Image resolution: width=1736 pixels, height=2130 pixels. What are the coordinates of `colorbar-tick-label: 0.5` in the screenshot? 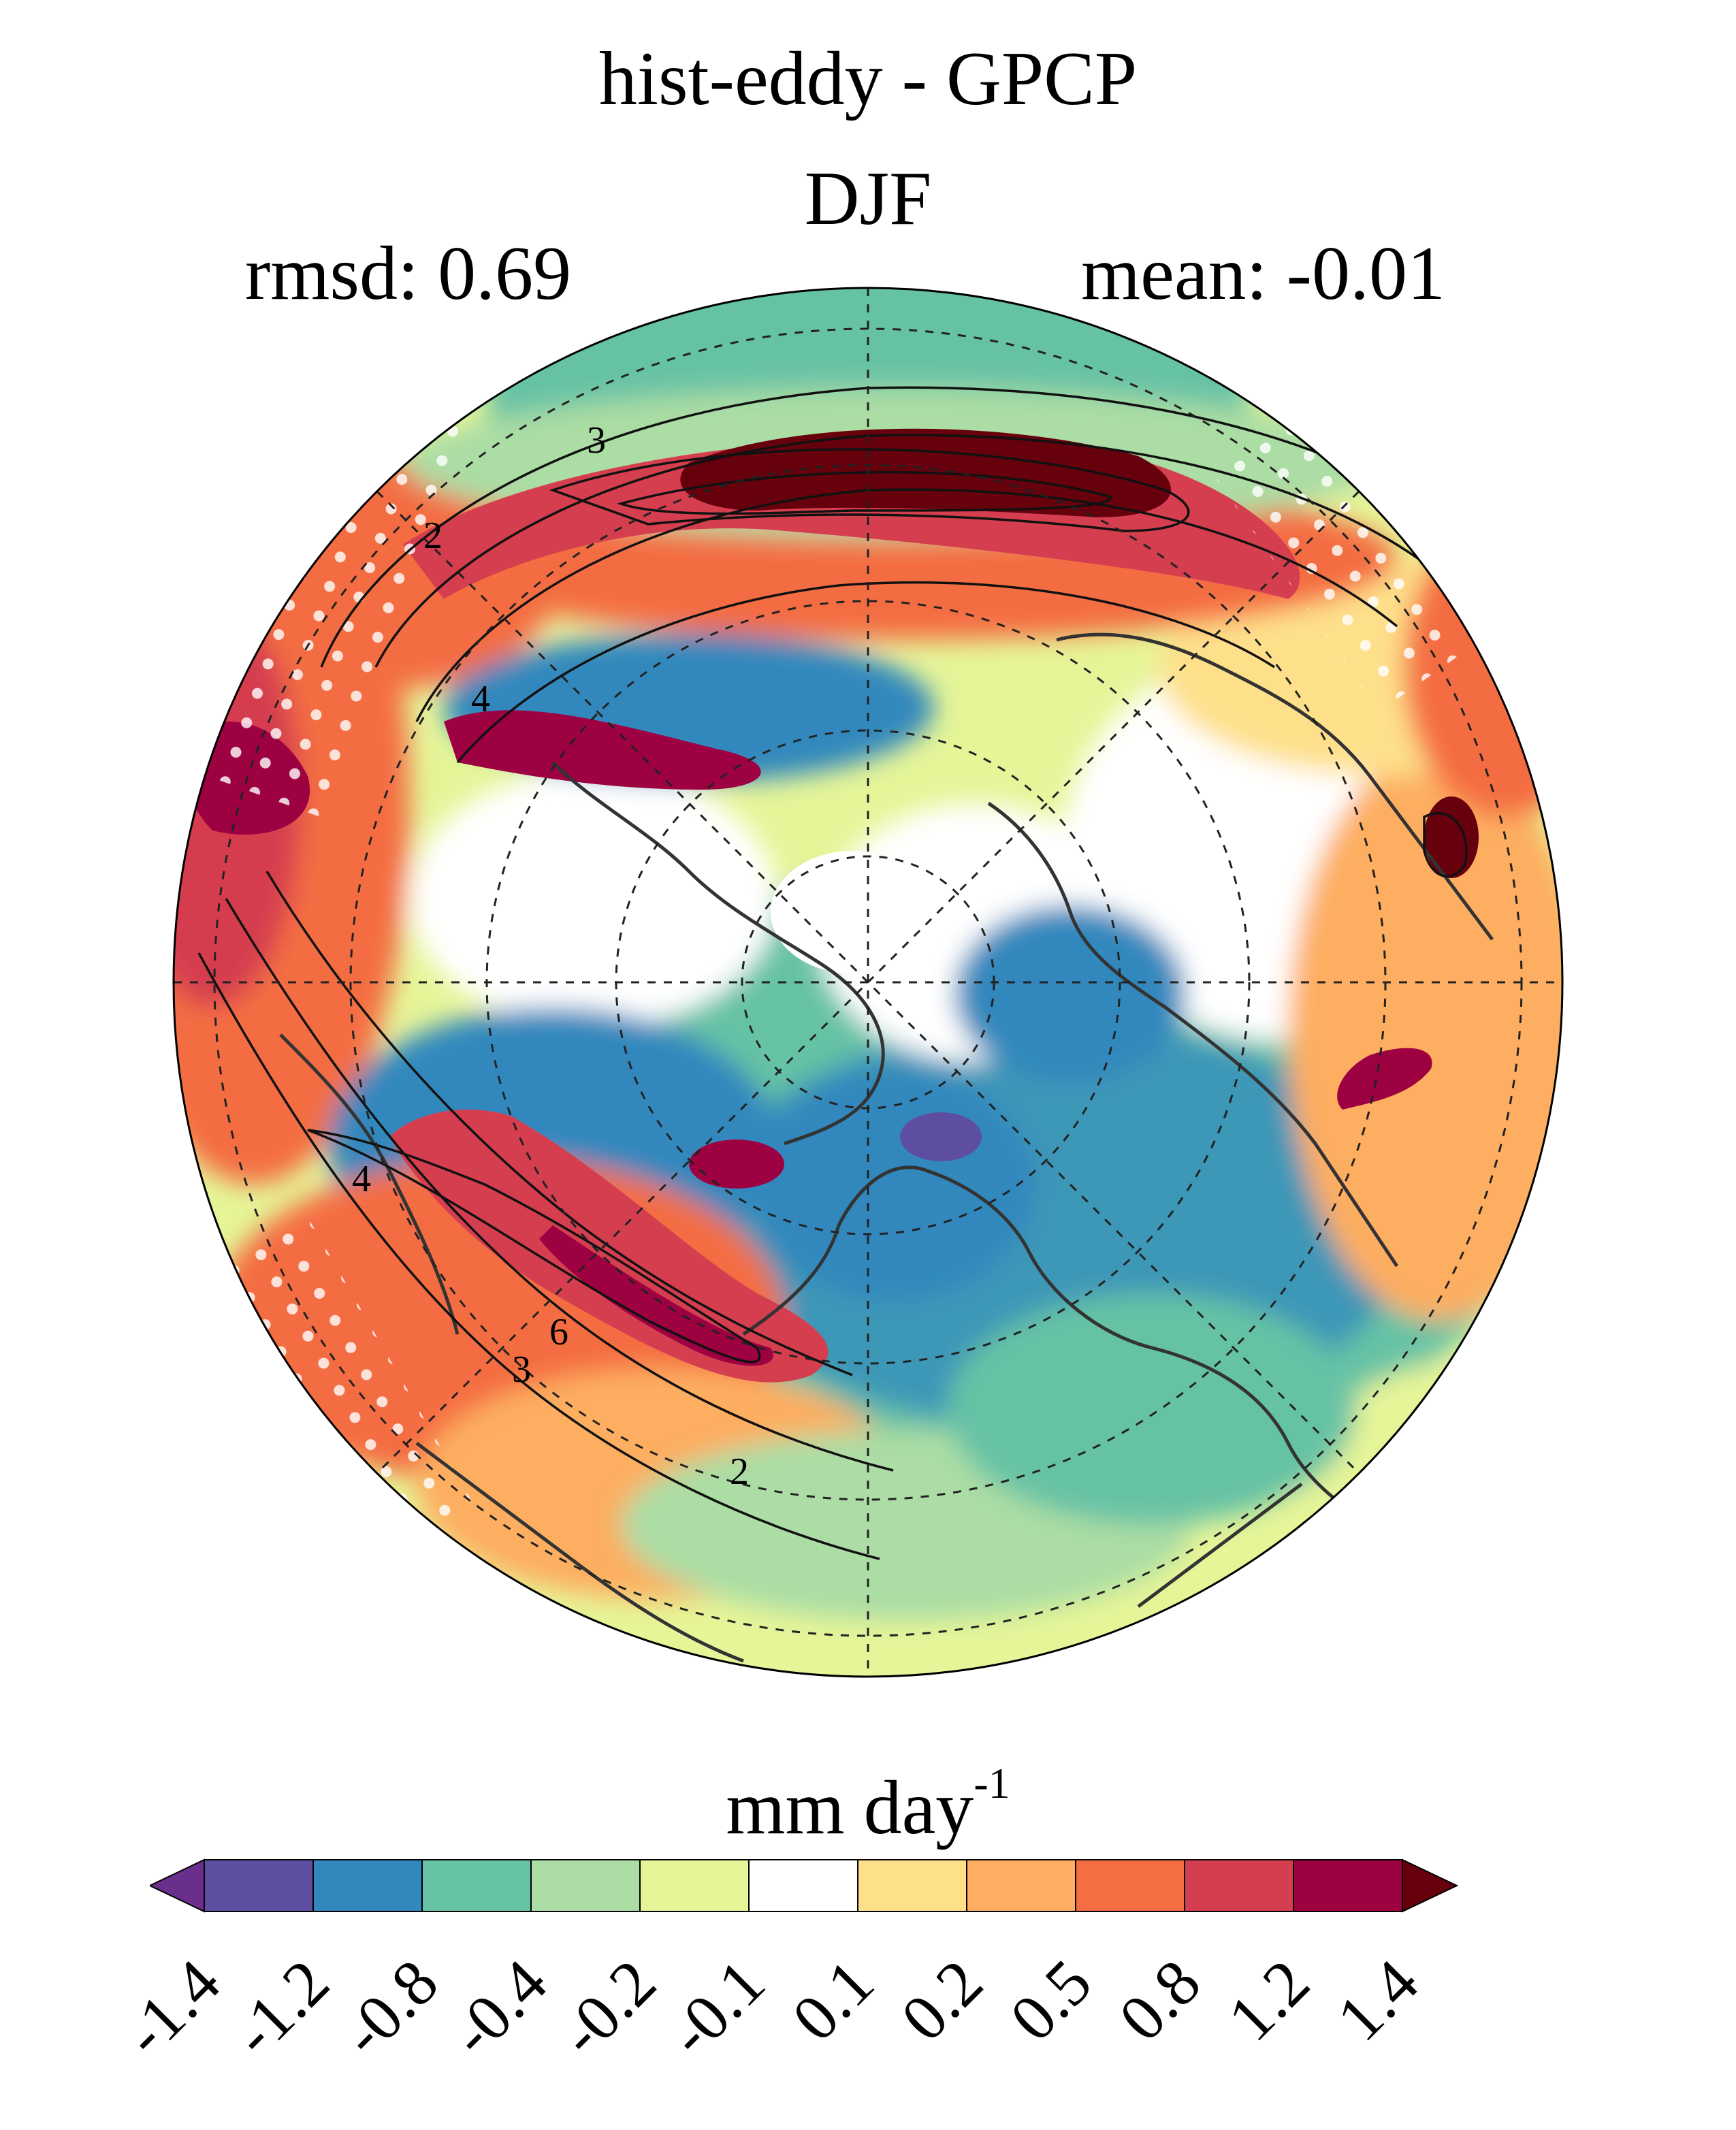 It's located at (1050, 2000).